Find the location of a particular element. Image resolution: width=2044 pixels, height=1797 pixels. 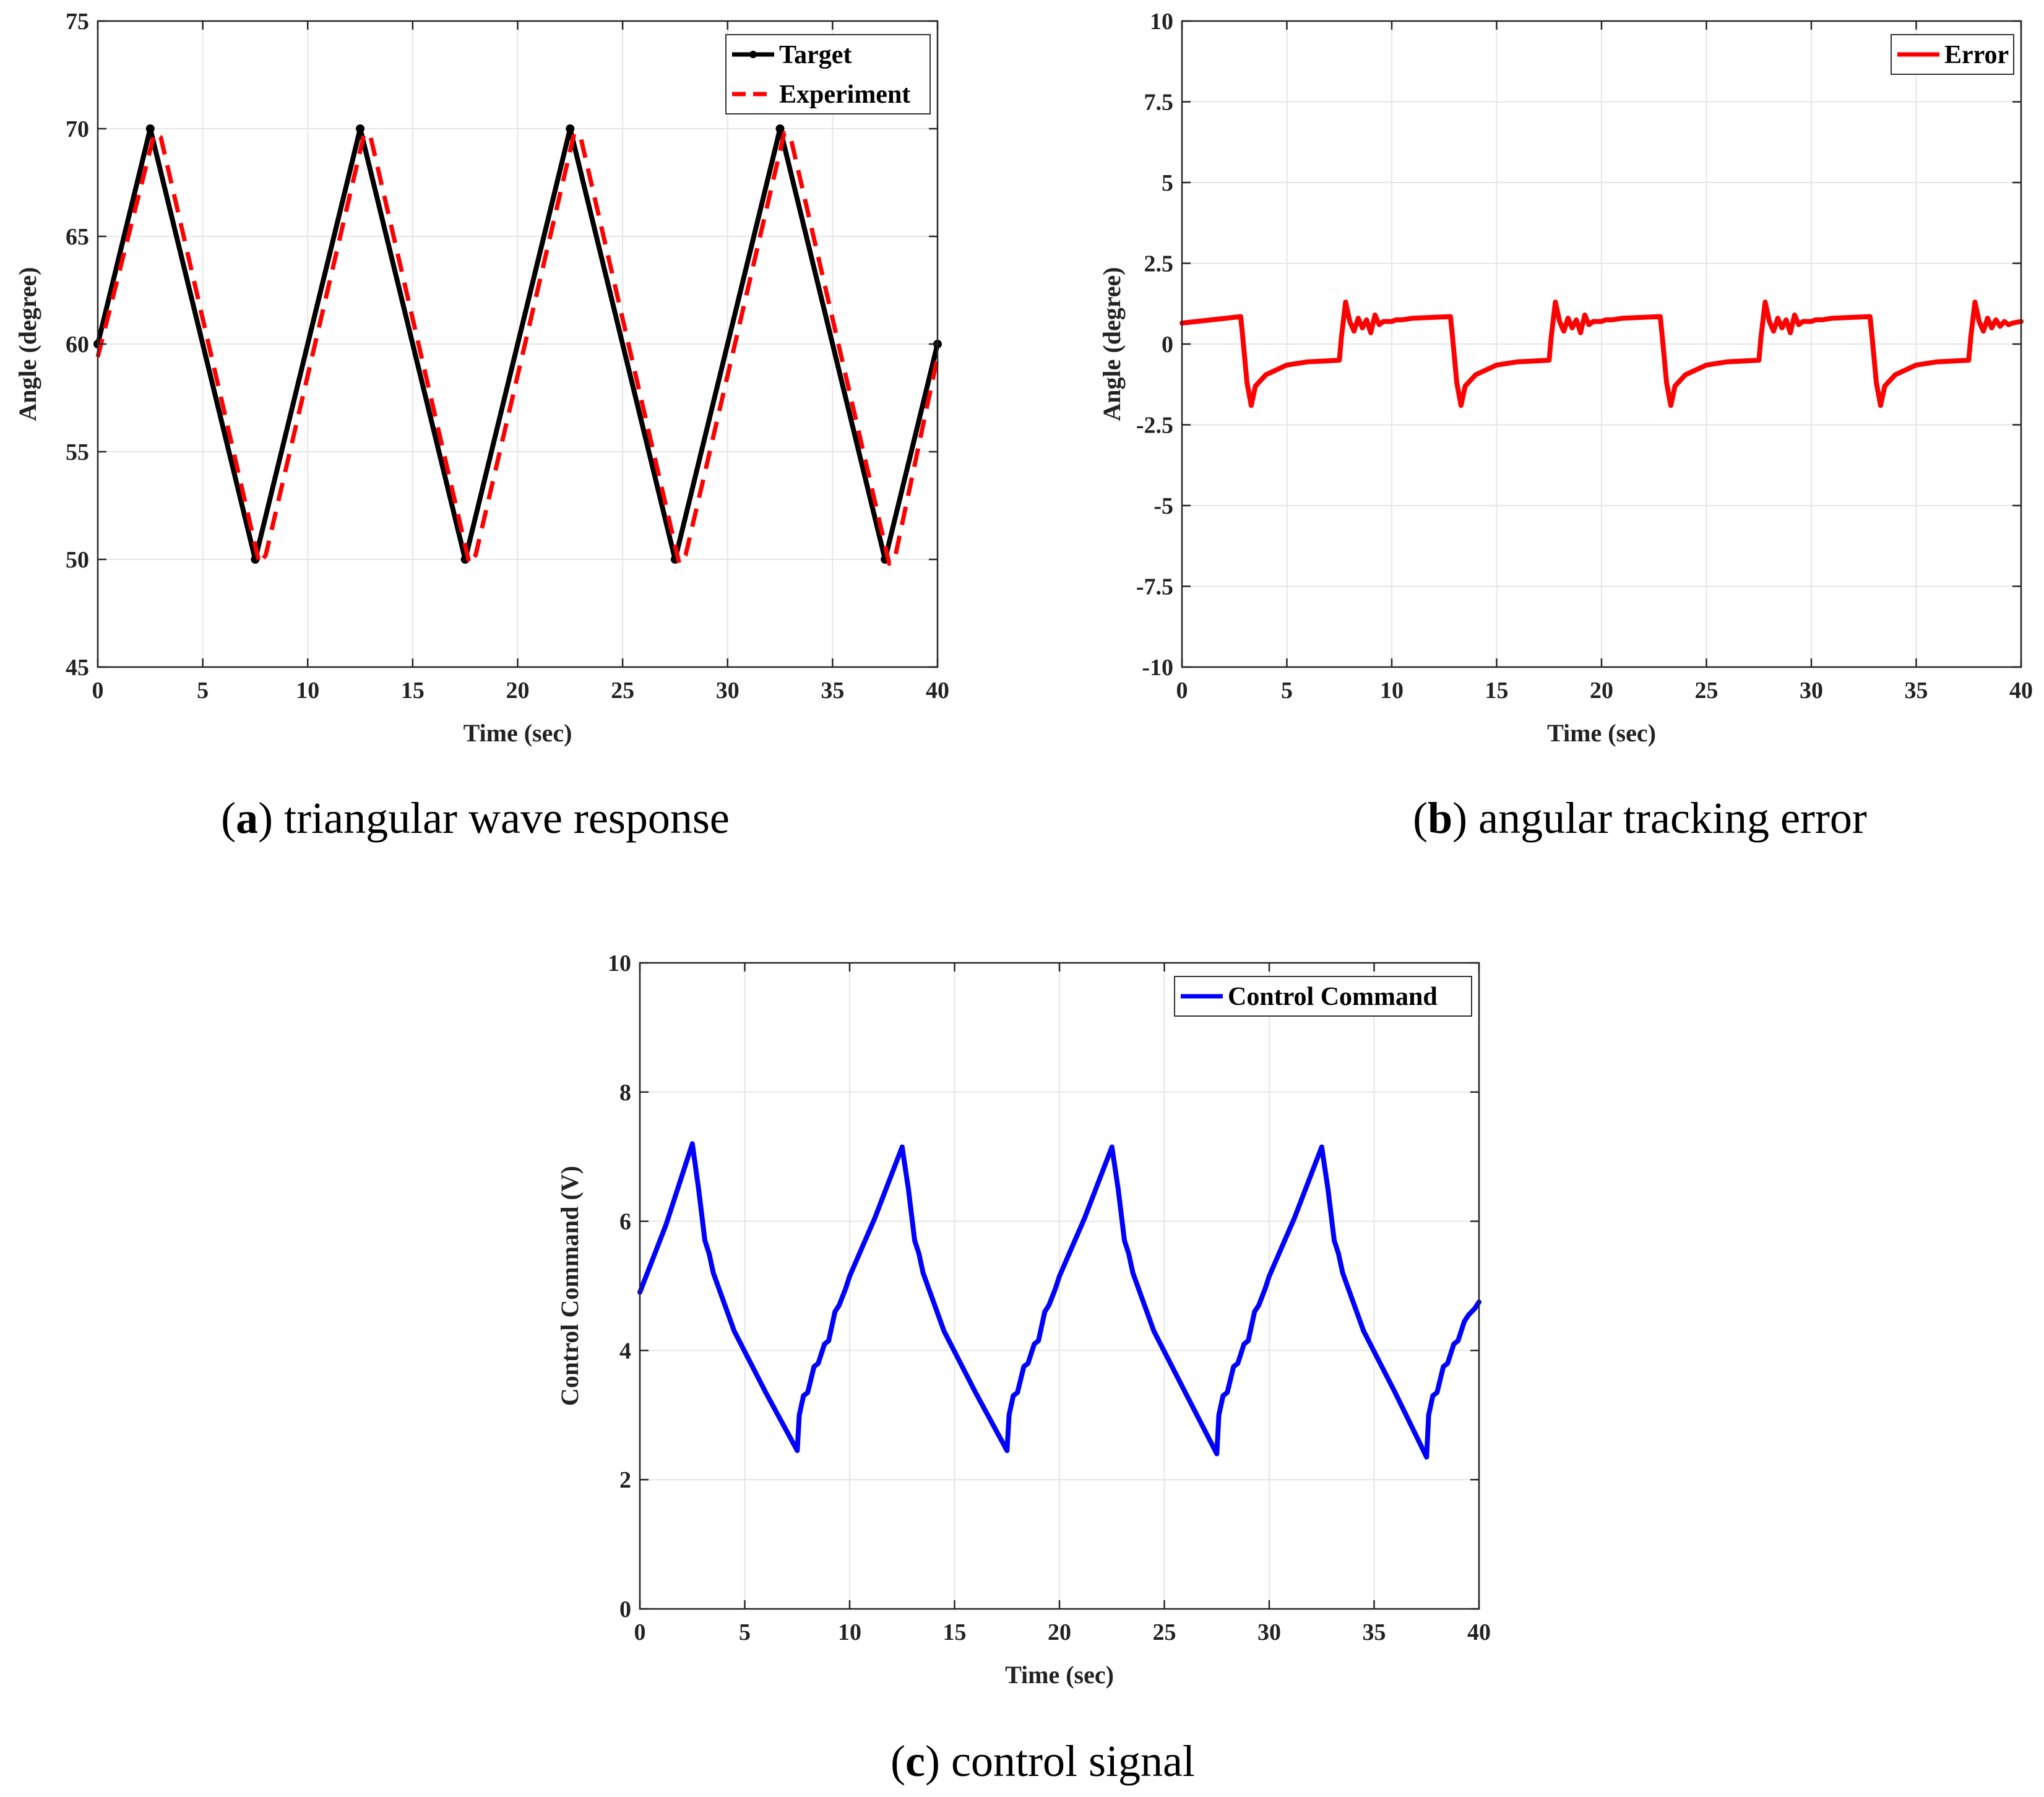

y-tick-label: -5 is located at coordinates (1163, 506).